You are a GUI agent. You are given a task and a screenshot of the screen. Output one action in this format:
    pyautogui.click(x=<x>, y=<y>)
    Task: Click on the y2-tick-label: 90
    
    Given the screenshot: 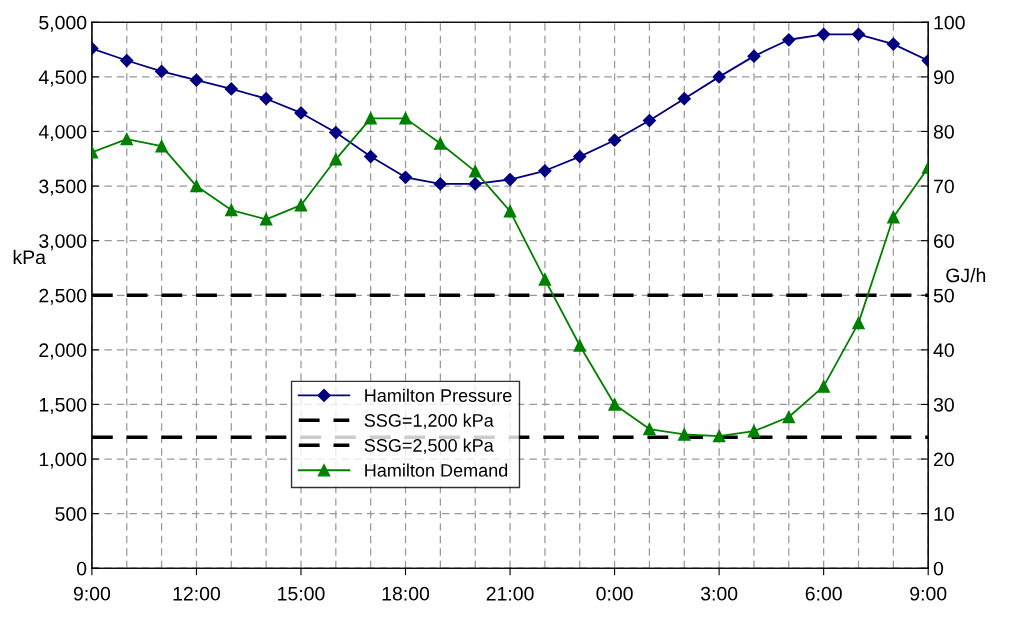 What is the action you would take?
    pyautogui.click(x=943, y=77)
    